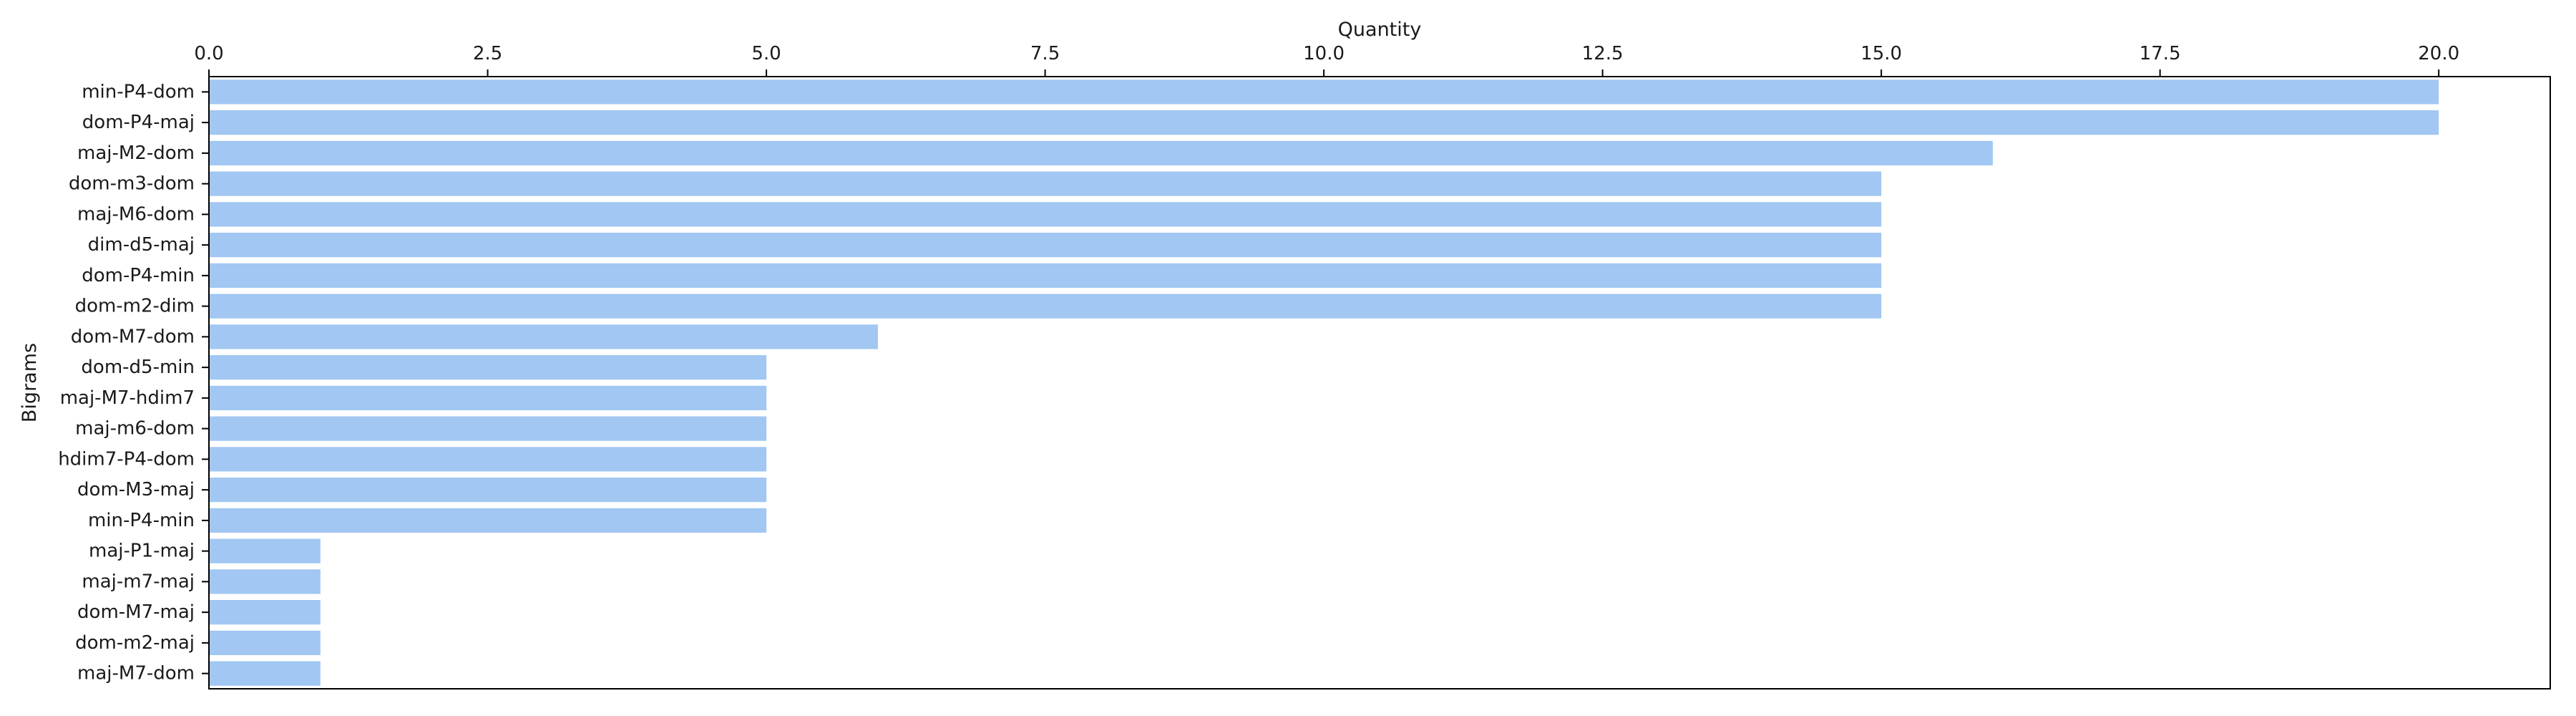 Image resolution: width=2576 pixels, height=716 pixels. Describe the element at coordinates (30, 382) in the screenshot. I see `y-axis-title: Bigrams` at that location.